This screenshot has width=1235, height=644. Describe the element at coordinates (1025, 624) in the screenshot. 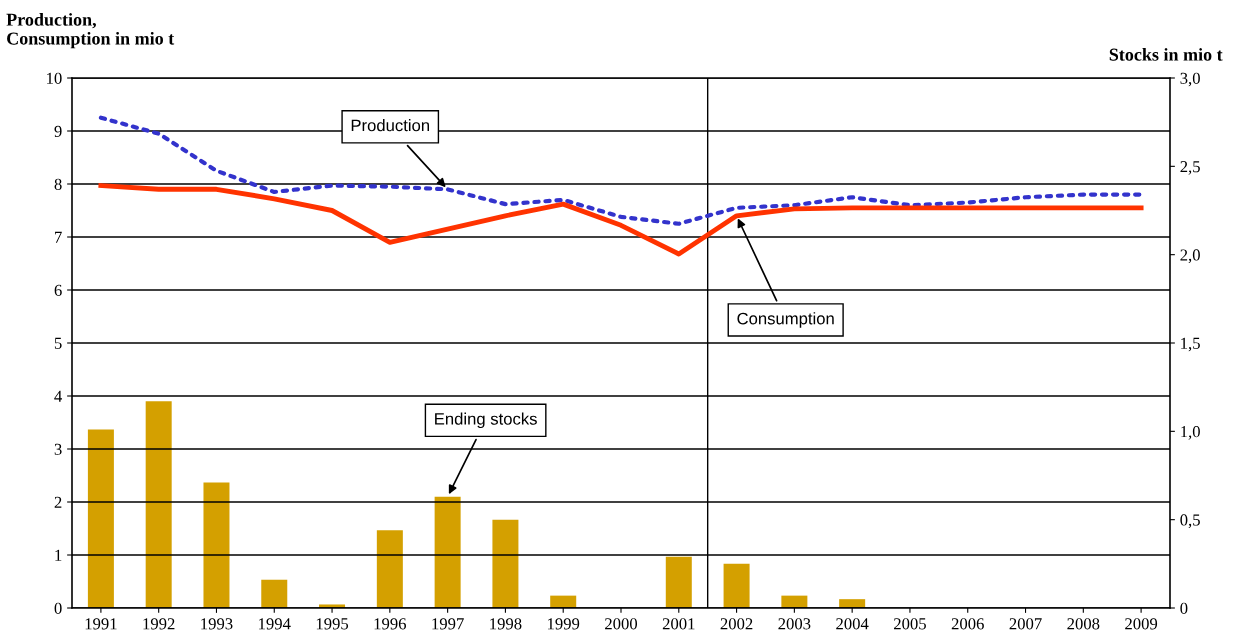

I see `x-tick-label: 2007` at that location.